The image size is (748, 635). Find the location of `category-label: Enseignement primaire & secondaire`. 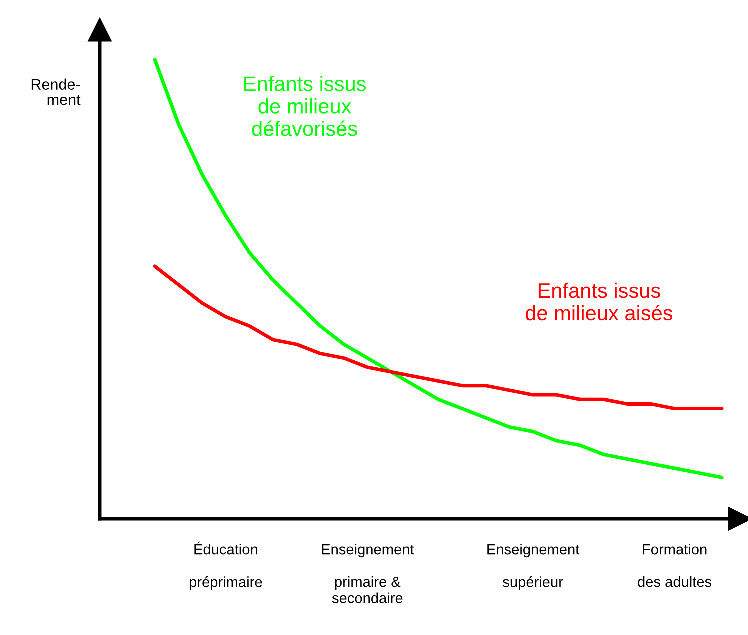

category-label: Enseignement primaire & secondaire is located at coordinates (368, 574).